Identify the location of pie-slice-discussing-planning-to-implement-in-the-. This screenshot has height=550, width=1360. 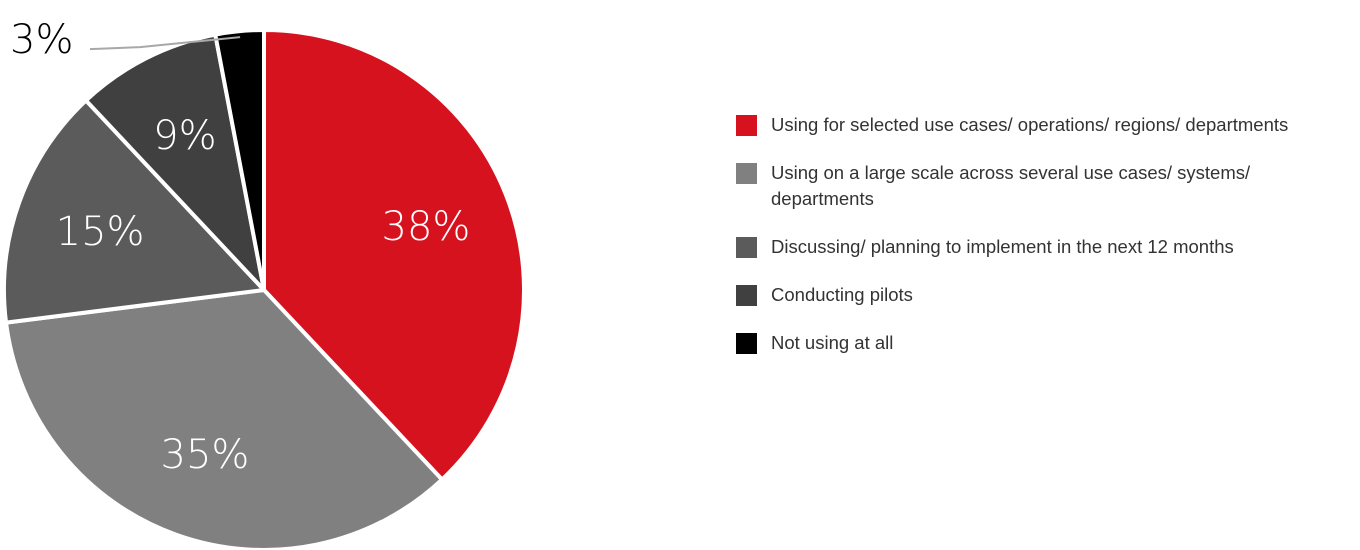
(134, 211).